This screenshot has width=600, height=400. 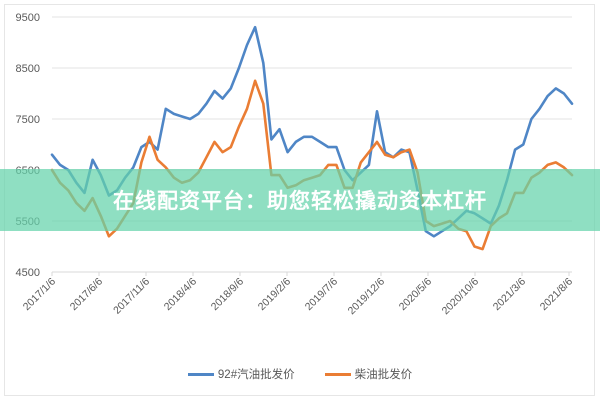 I want to click on y-tick-label: 8500, so click(x=28, y=69).